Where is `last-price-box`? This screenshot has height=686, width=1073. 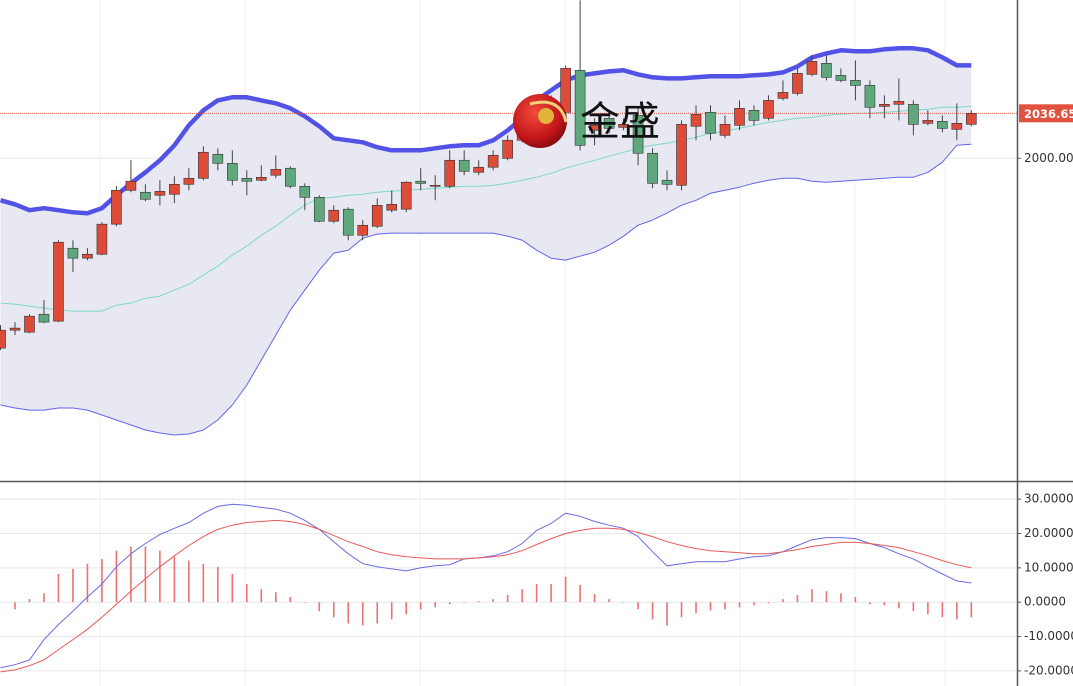 last-price-box is located at coordinates (1046, 113).